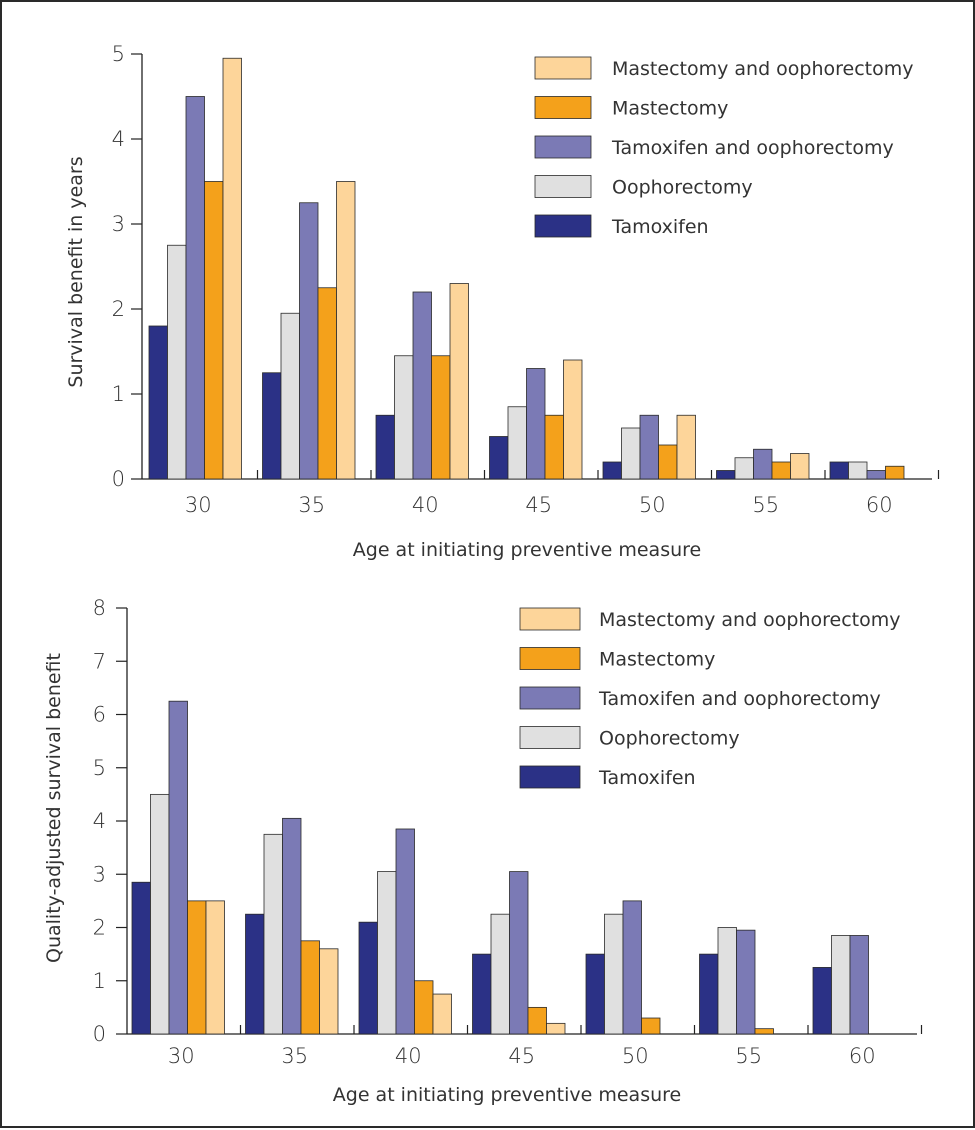 The width and height of the screenshot is (975, 1130). What do you see at coordinates (118, 54) in the screenshot?
I see `y-tick-label: 5` at bounding box center [118, 54].